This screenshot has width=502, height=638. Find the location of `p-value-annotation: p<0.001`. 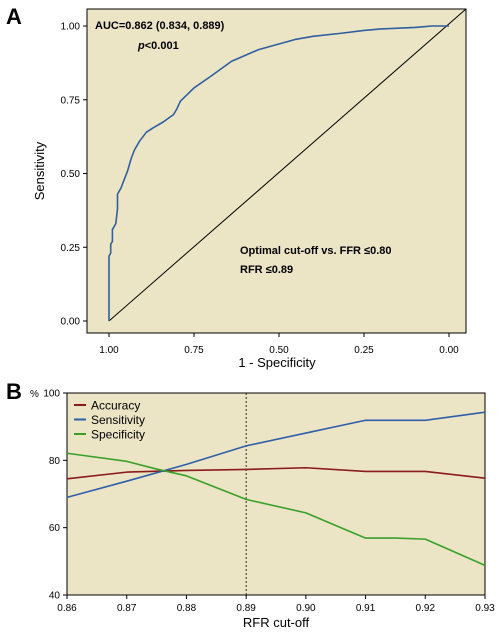

p-value-annotation: p<0.001 is located at coordinates (158, 46).